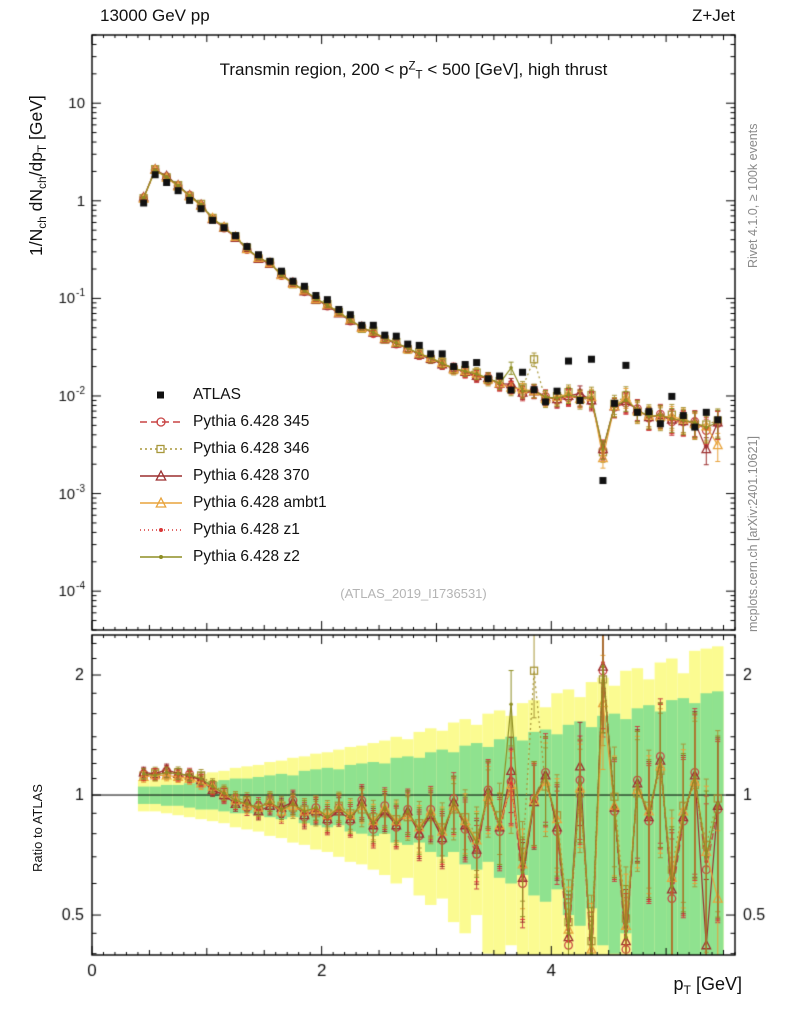  I want to click on atlas-marker-icon, so click(160, 394).